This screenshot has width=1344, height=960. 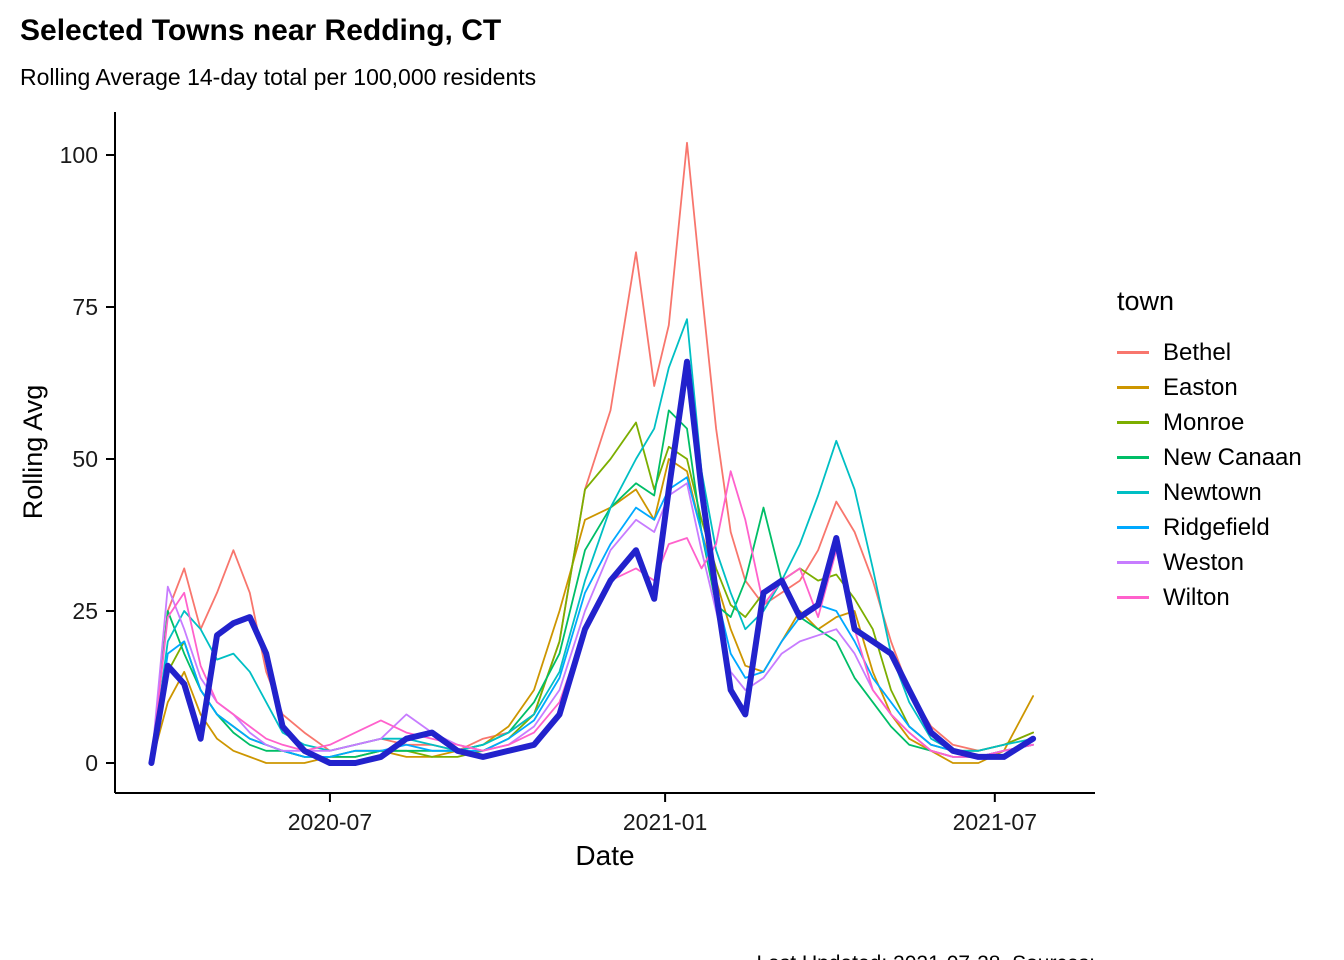 What do you see at coordinates (647, 954) in the screenshot?
I see `caption-line-1: Last Updated: 2021-07-28 Sources:` at bounding box center [647, 954].